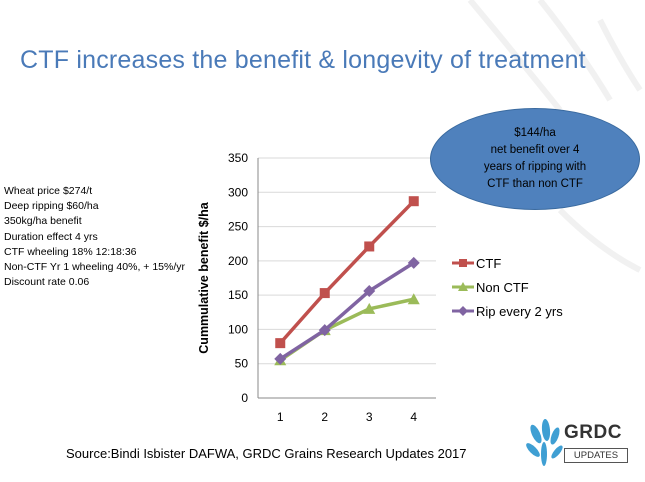 Image resolution: width=645 pixels, height=482 pixels. What do you see at coordinates (238, 227) in the screenshot?
I see `y-tick-label: 250` at bounding box center [238, 227].